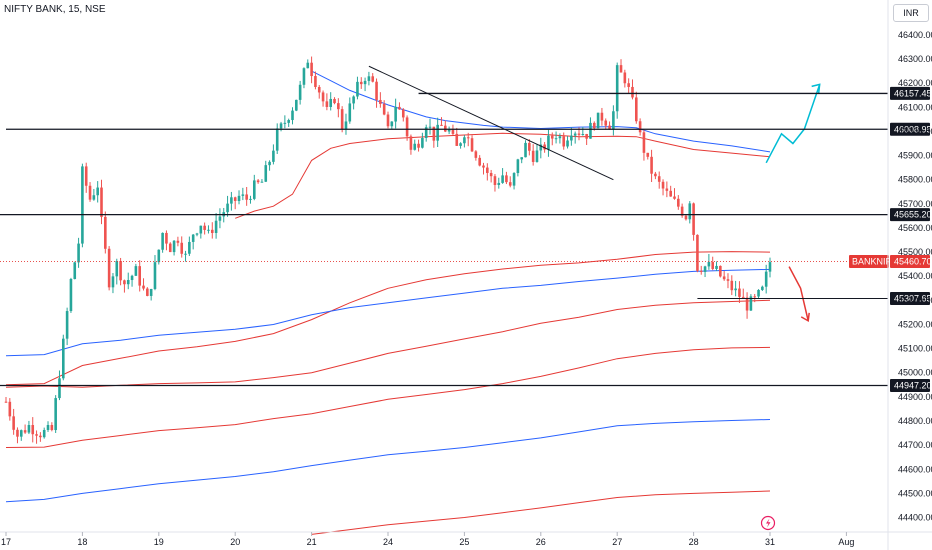  I want to click on last-price-label: 45460.70, so click(913, 262).